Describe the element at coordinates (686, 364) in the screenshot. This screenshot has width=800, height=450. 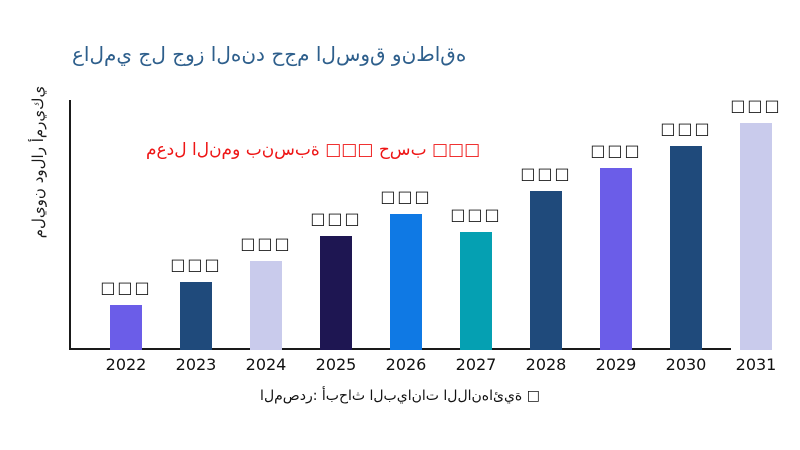
I see `x-tick-label: 2030` at that location.